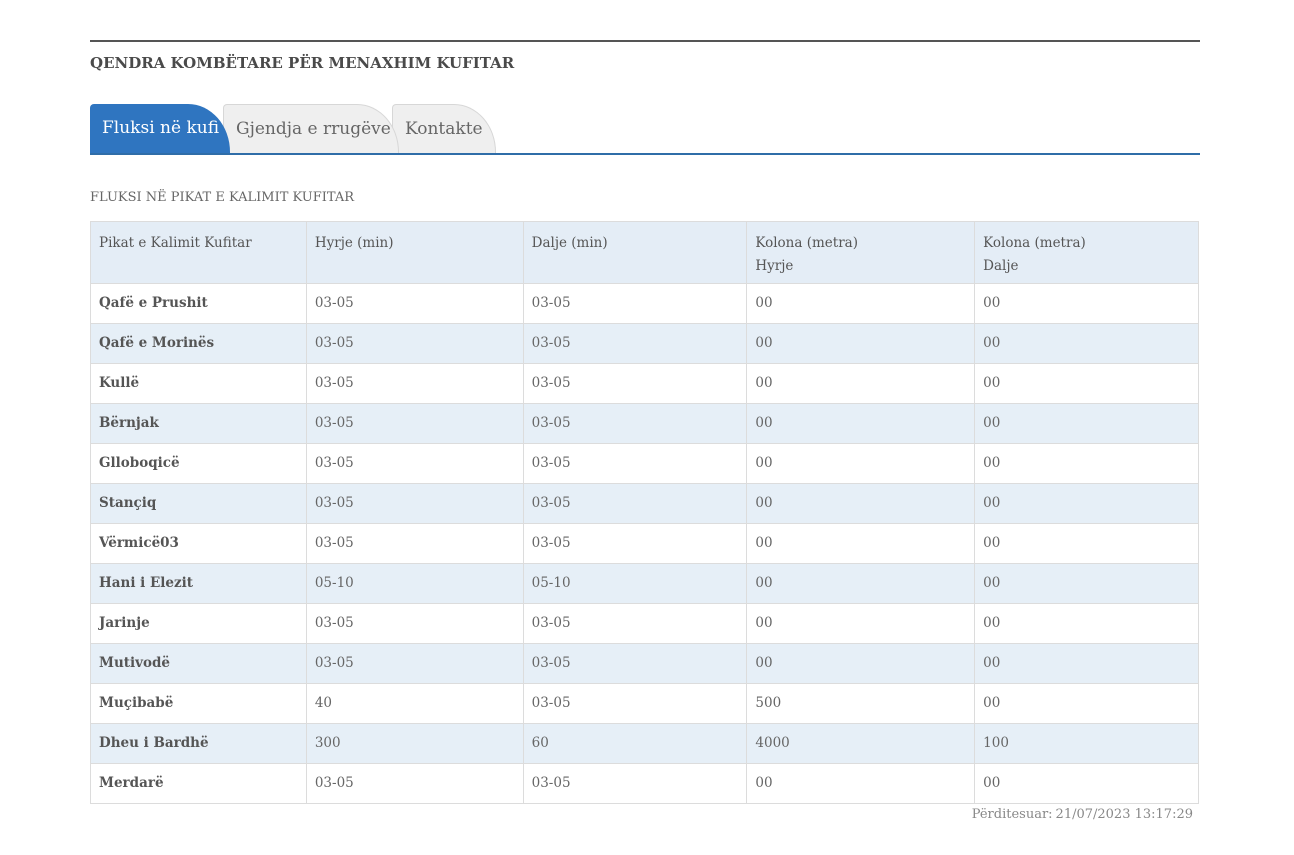 Image resolution: width=1294 pixels, height=855 pixels. I want to click on cell-queue-exit: 100, so click(1086, 743).